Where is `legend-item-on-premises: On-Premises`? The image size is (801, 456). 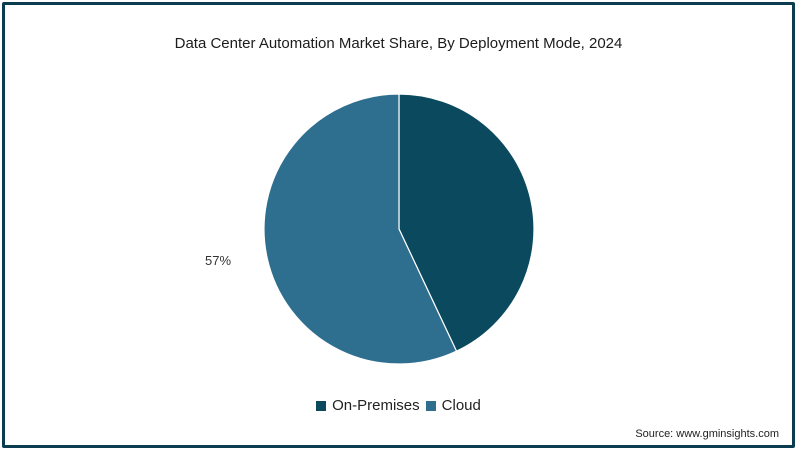
legend-item-on-premises: On-Premises is located at coordinates (368, 405).